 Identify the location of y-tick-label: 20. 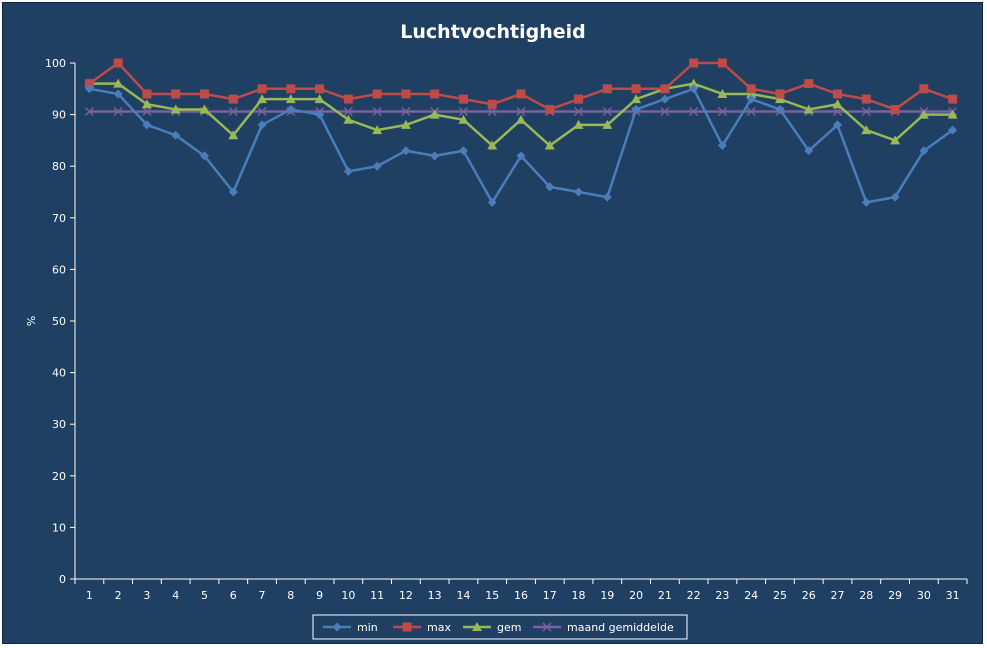
(59, 476).